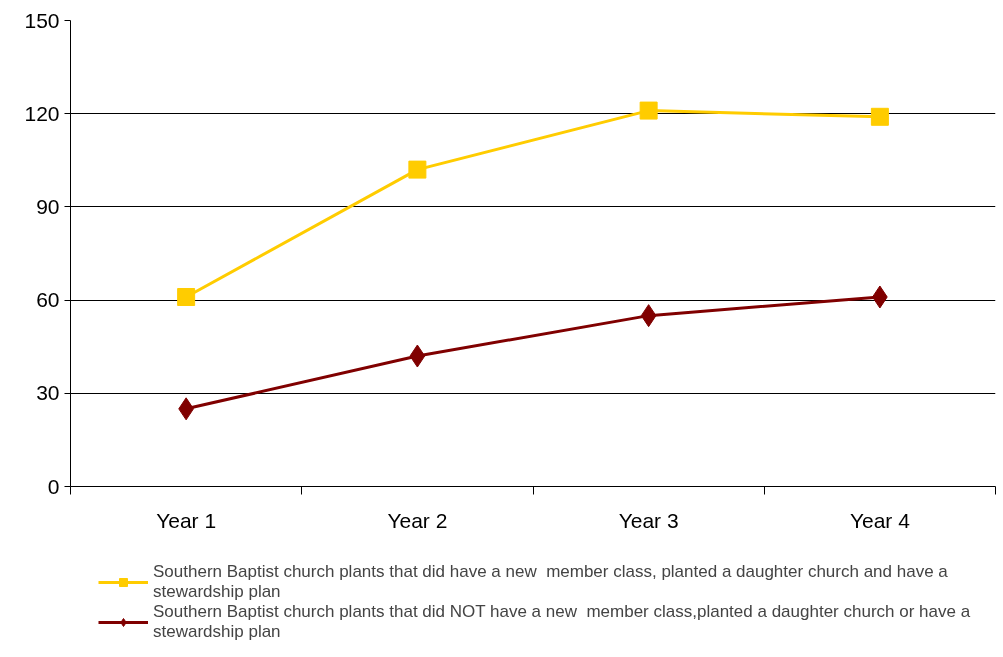 The width and height of the screenshot is (1003, 657). I want to click on x-tick-label: Year 2, so click(417, 520).